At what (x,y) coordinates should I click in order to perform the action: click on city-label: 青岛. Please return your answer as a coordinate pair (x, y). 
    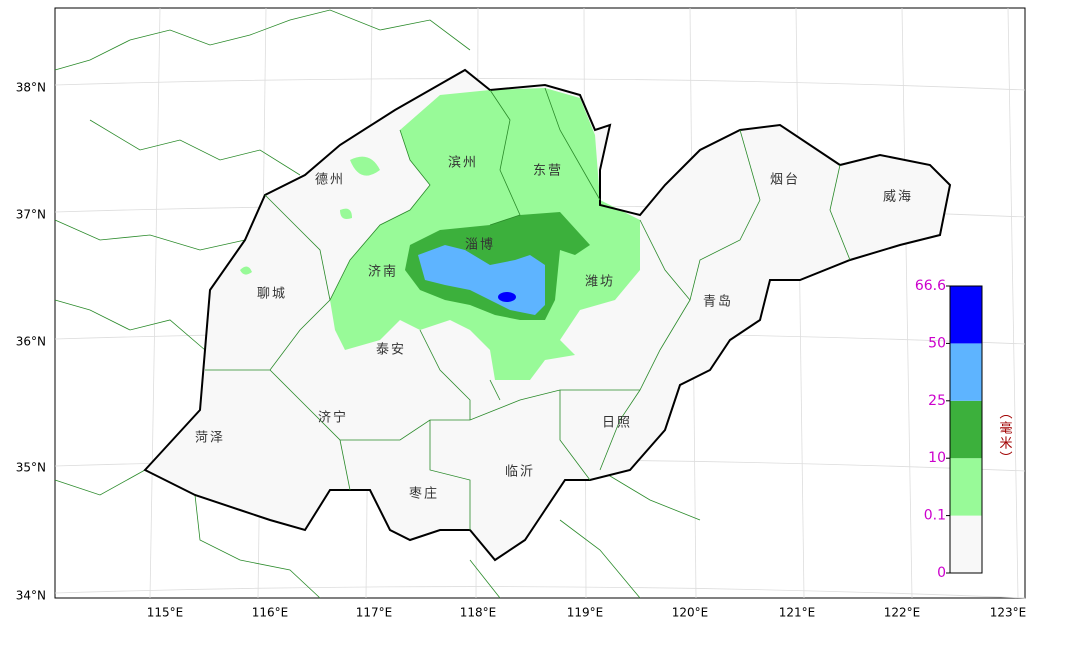
    Looking at the image, I should click on (718, 302).